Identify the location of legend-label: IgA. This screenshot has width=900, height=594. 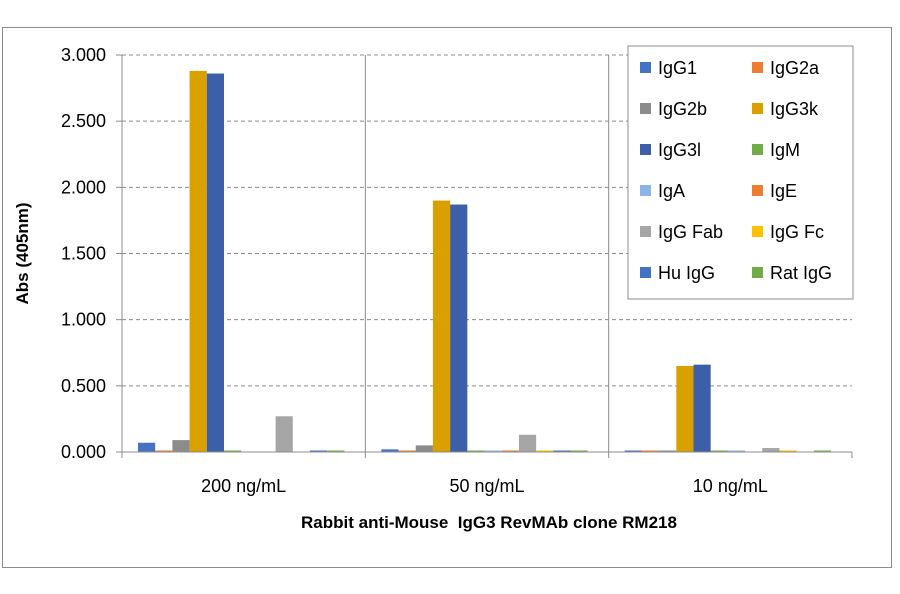
(671, 191).